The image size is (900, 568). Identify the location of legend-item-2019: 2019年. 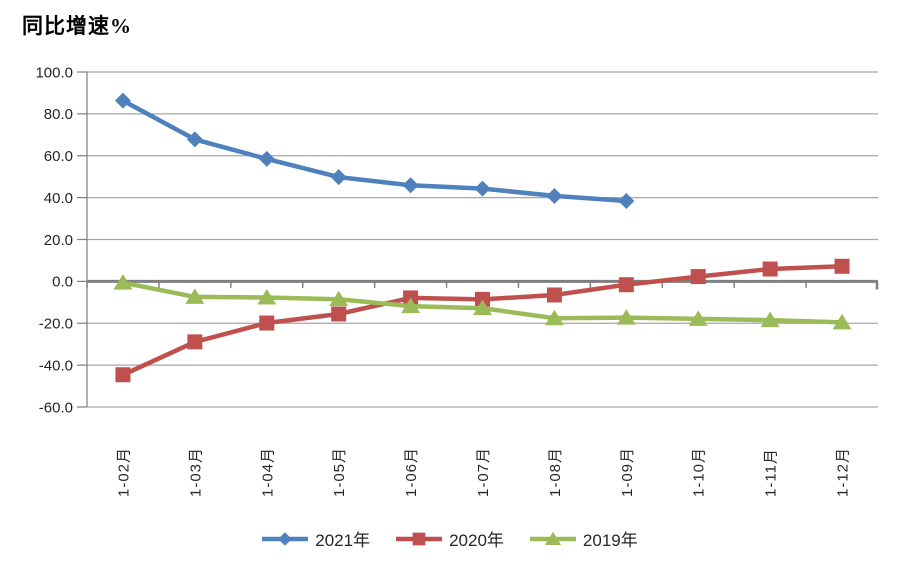
(583, 538).